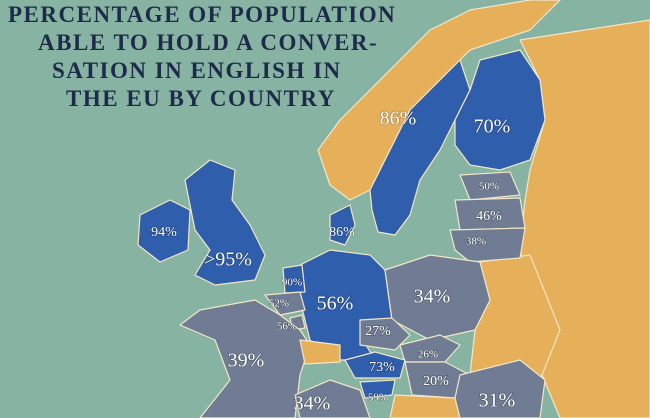  I want to click on estonia, so click(490, 186).